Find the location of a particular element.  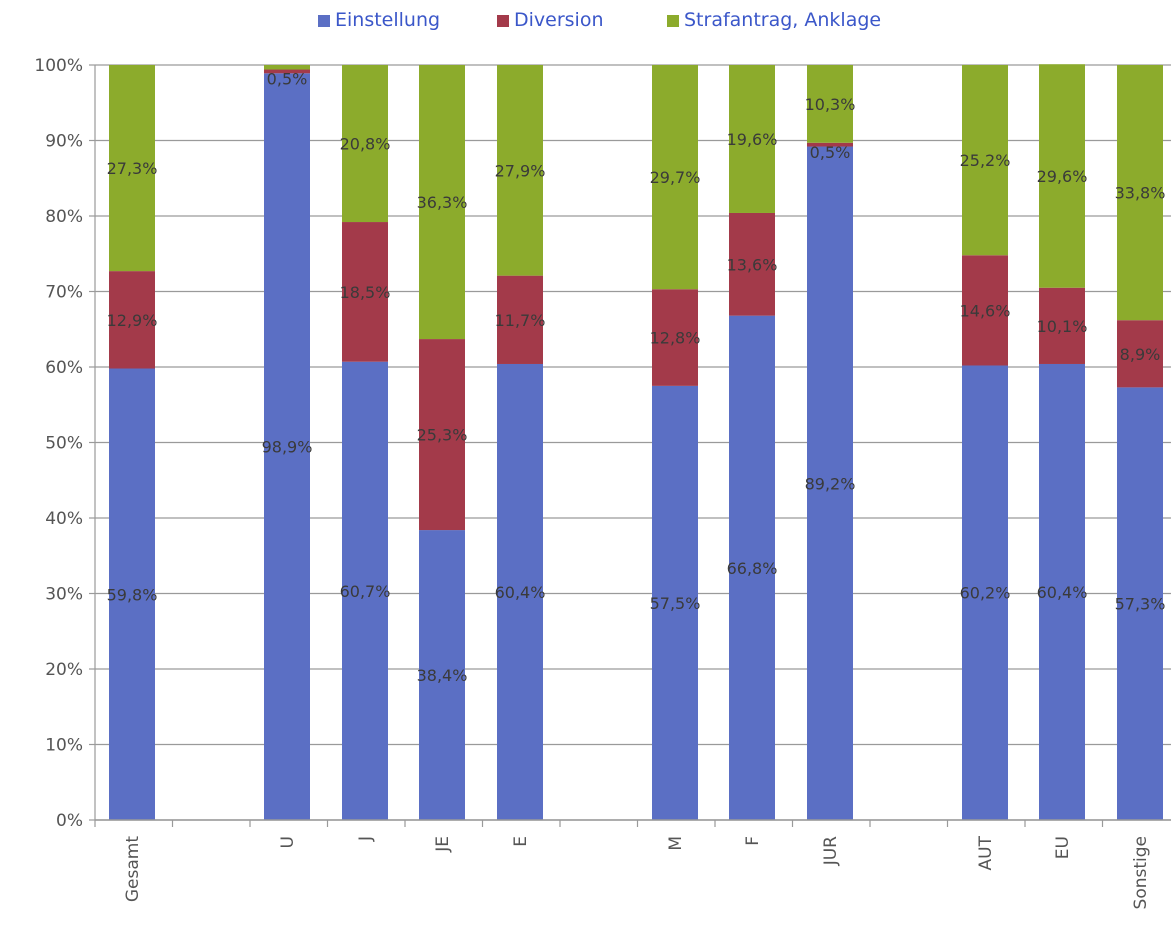

bar-AUT-einstellung is located at coordinates (985, 592).